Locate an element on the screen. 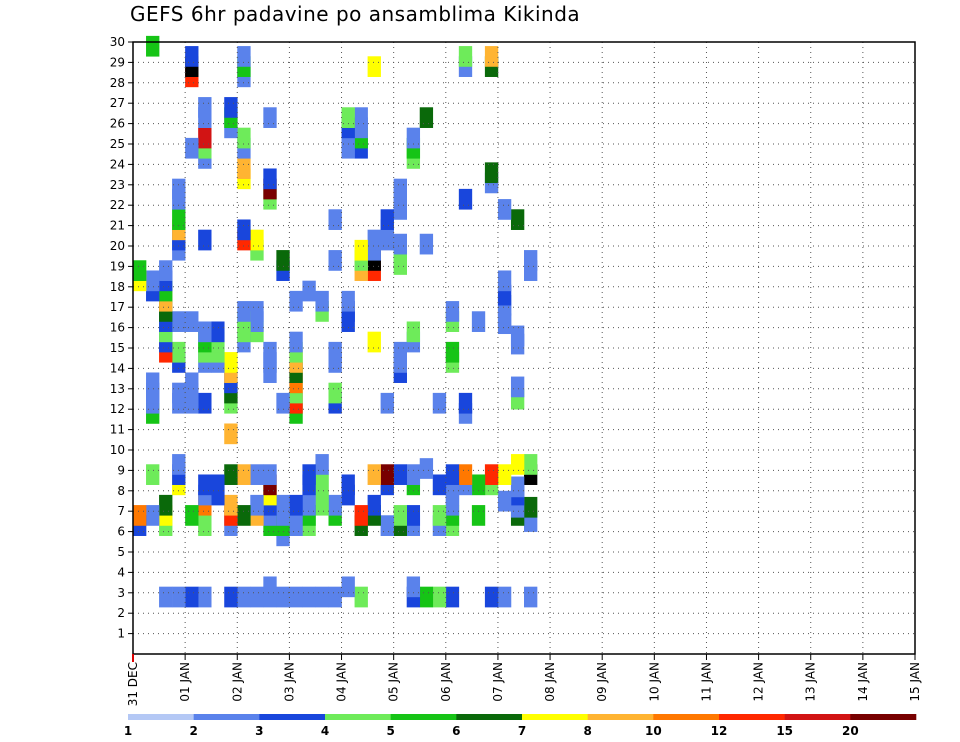 This screenshot has height=742, width=960. x-tick-label: 08 JAN is located at coordinates (550, 682).